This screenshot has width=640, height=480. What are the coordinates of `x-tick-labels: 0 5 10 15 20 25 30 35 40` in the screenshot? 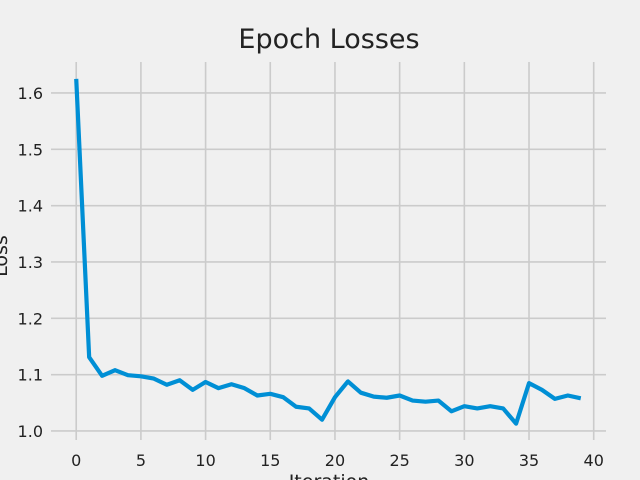 It's located at (337, 460).